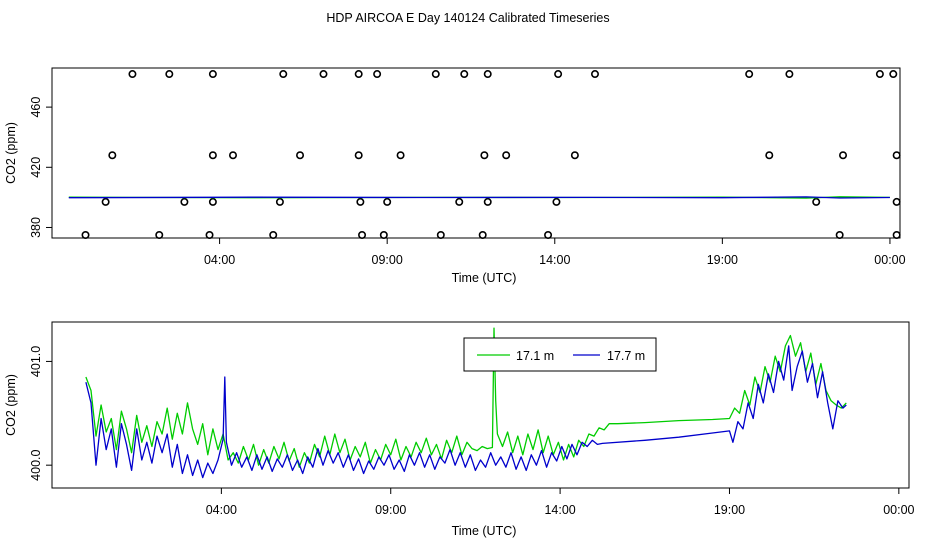 This screenshot has height=545, width=936. Describe the element at coordinates (36, 227) in the screenshot. I see `y-tick-label: 380` at that location.